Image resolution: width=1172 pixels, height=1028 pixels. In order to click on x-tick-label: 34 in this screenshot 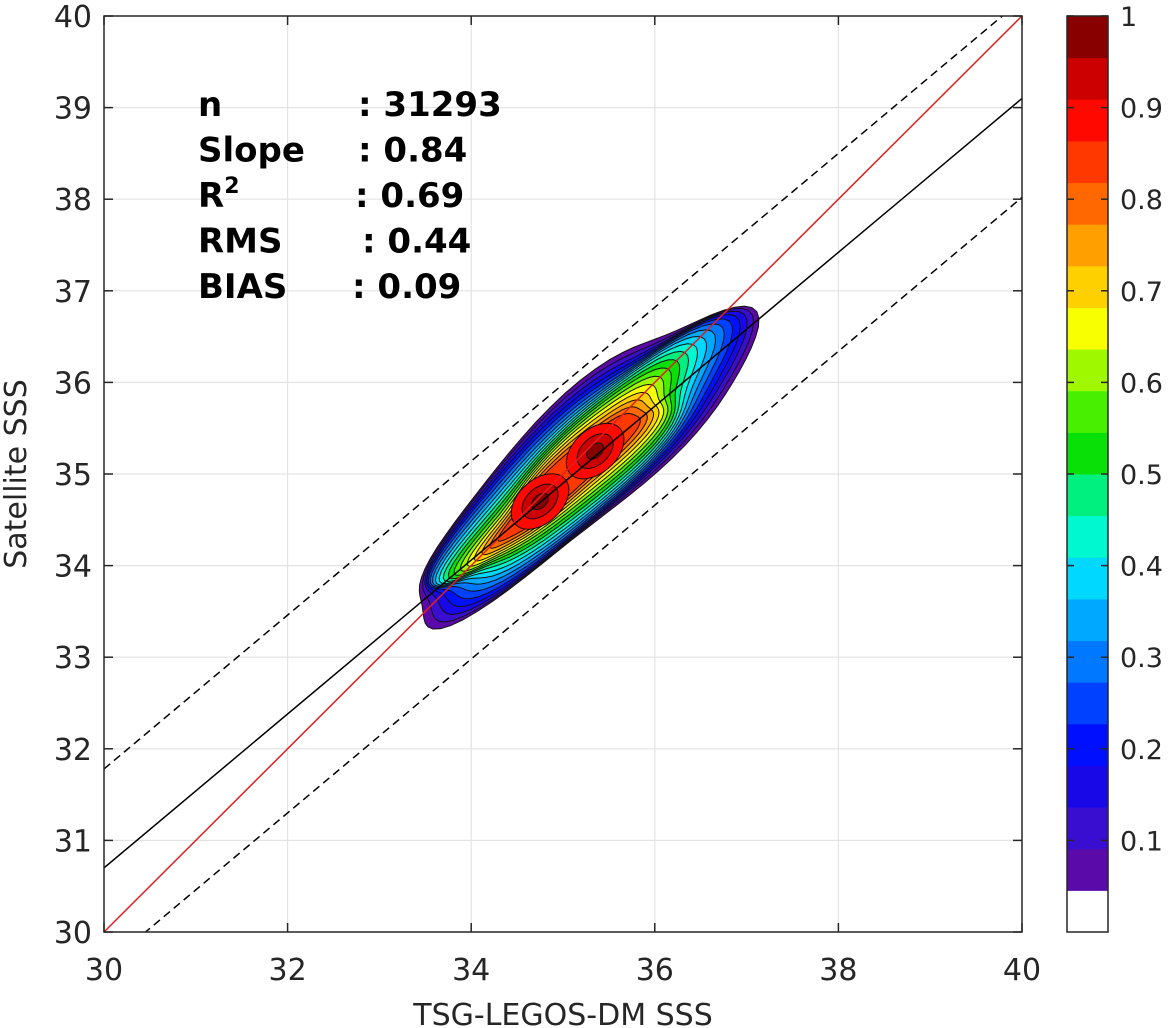, I will do `click(471, 970)`.